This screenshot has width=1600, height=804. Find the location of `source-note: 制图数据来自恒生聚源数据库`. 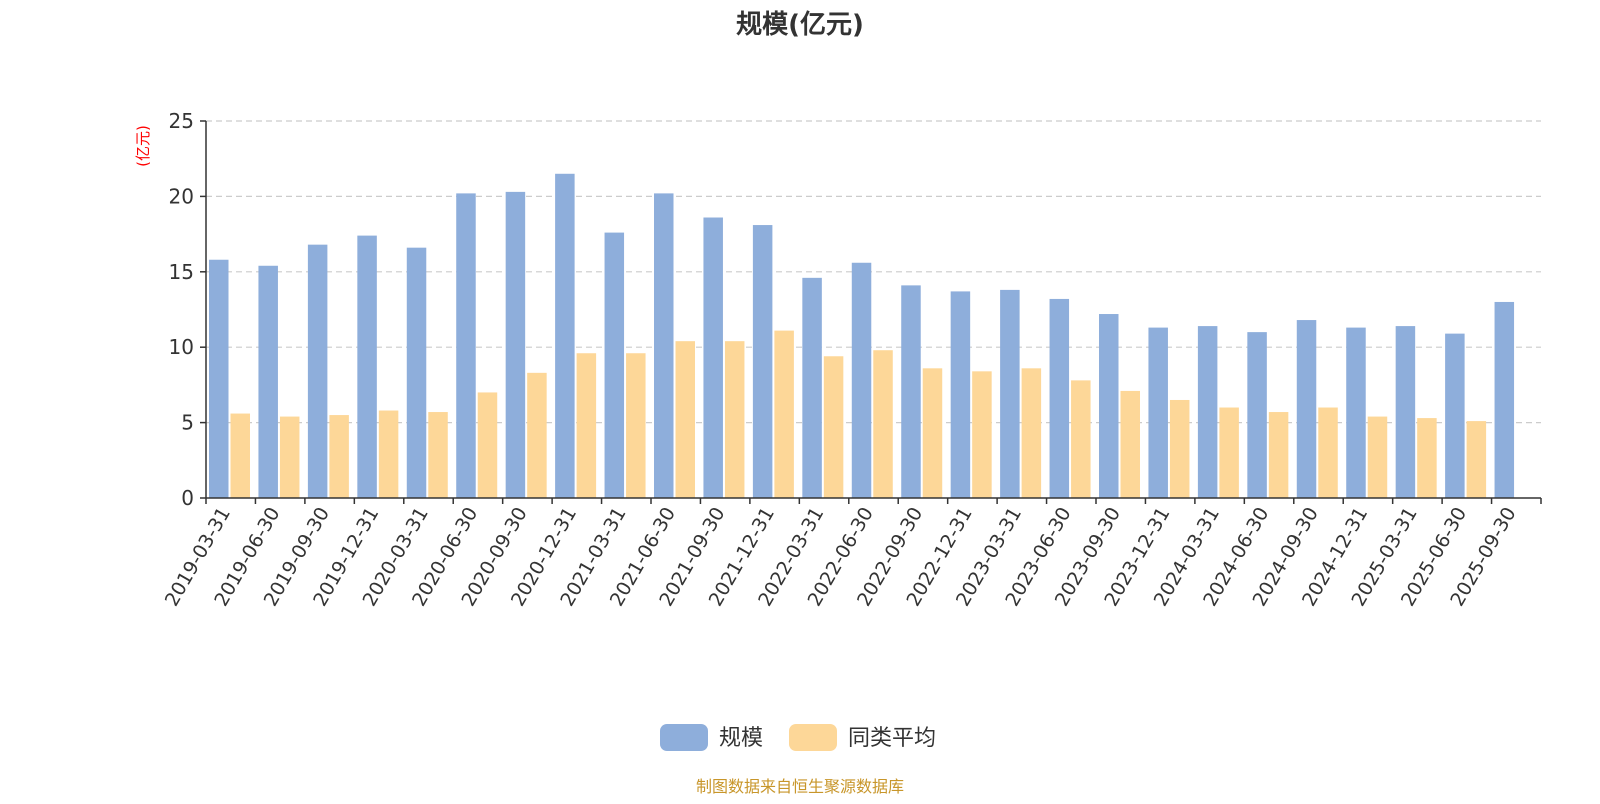

source-note: 制图数据来自恒生聚源数据库 is located at coordinates (800, 786).